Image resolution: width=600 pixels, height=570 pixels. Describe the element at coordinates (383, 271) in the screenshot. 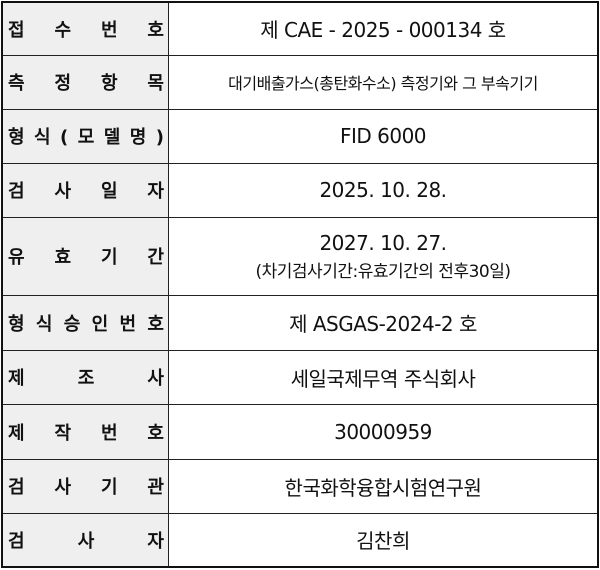

I see `validity-note: (차기검사기간:유효기간의 전후30일)` at that location.